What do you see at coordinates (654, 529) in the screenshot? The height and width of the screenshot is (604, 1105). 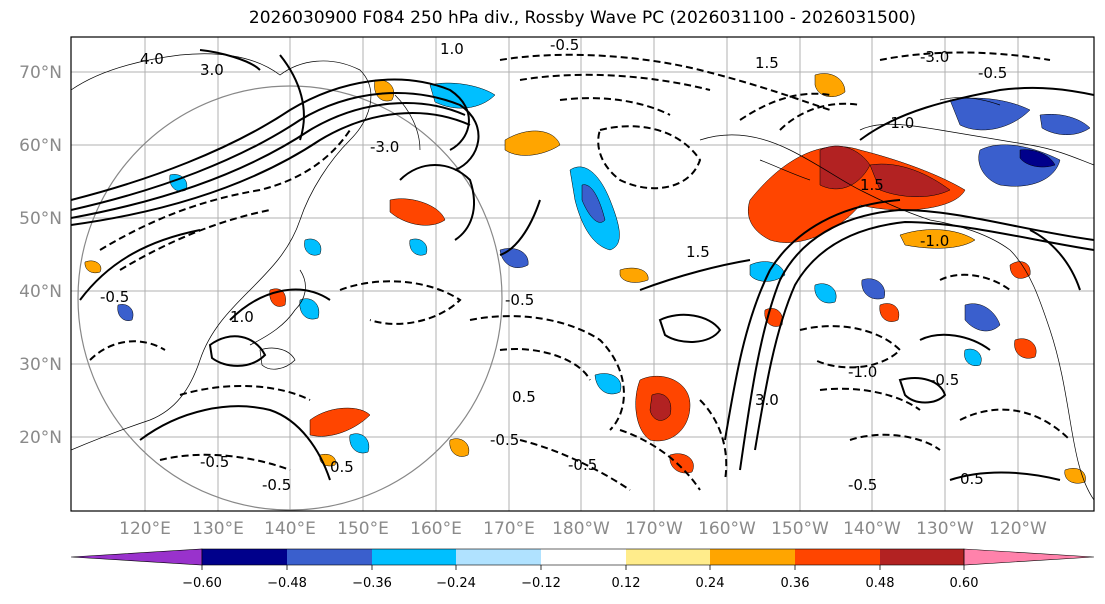 I see `lon-label: 170°W` at bounding box center [654, 529].